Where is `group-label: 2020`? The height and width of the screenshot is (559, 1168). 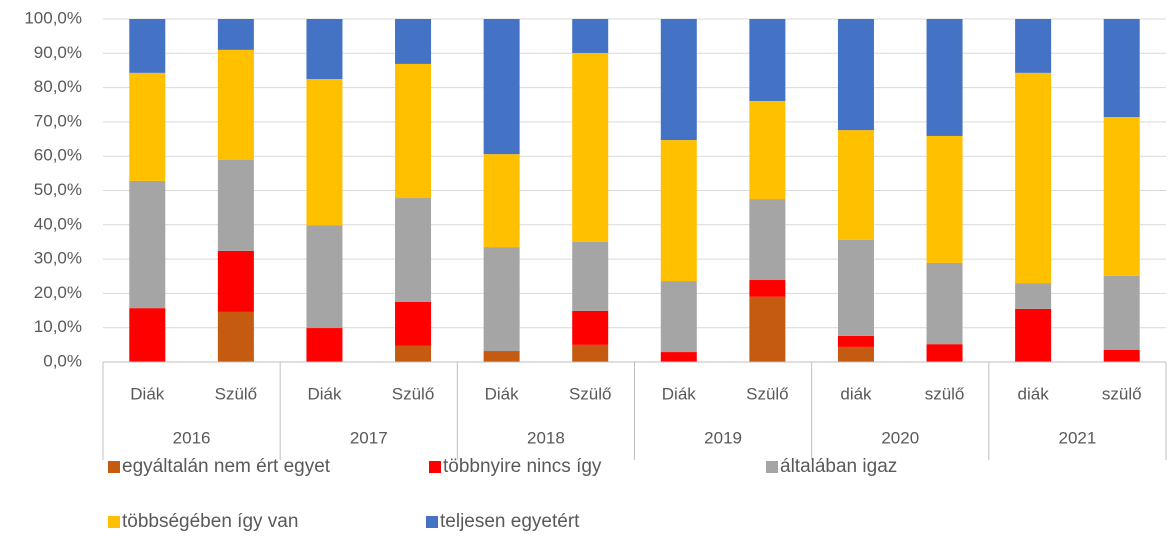 group-label: 2020 is located at coordinates (900, 437).